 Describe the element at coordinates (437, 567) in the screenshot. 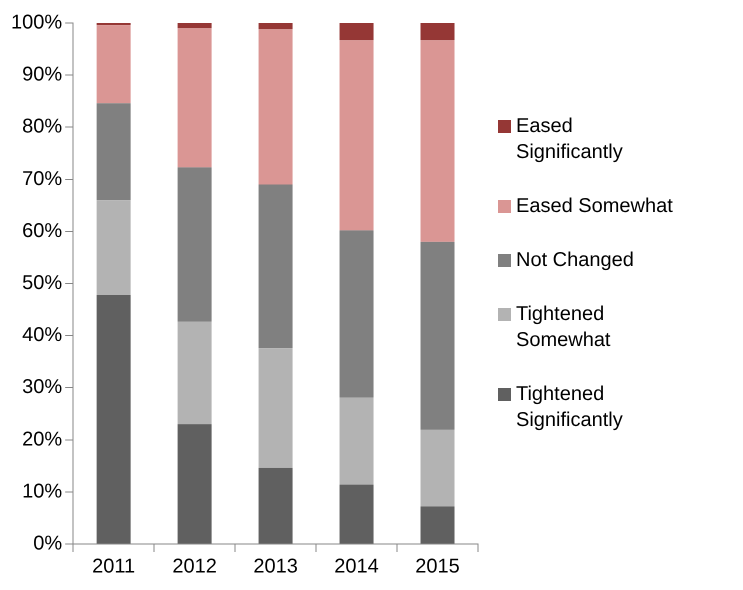

I see `x-tick-label: 2015` at that location.